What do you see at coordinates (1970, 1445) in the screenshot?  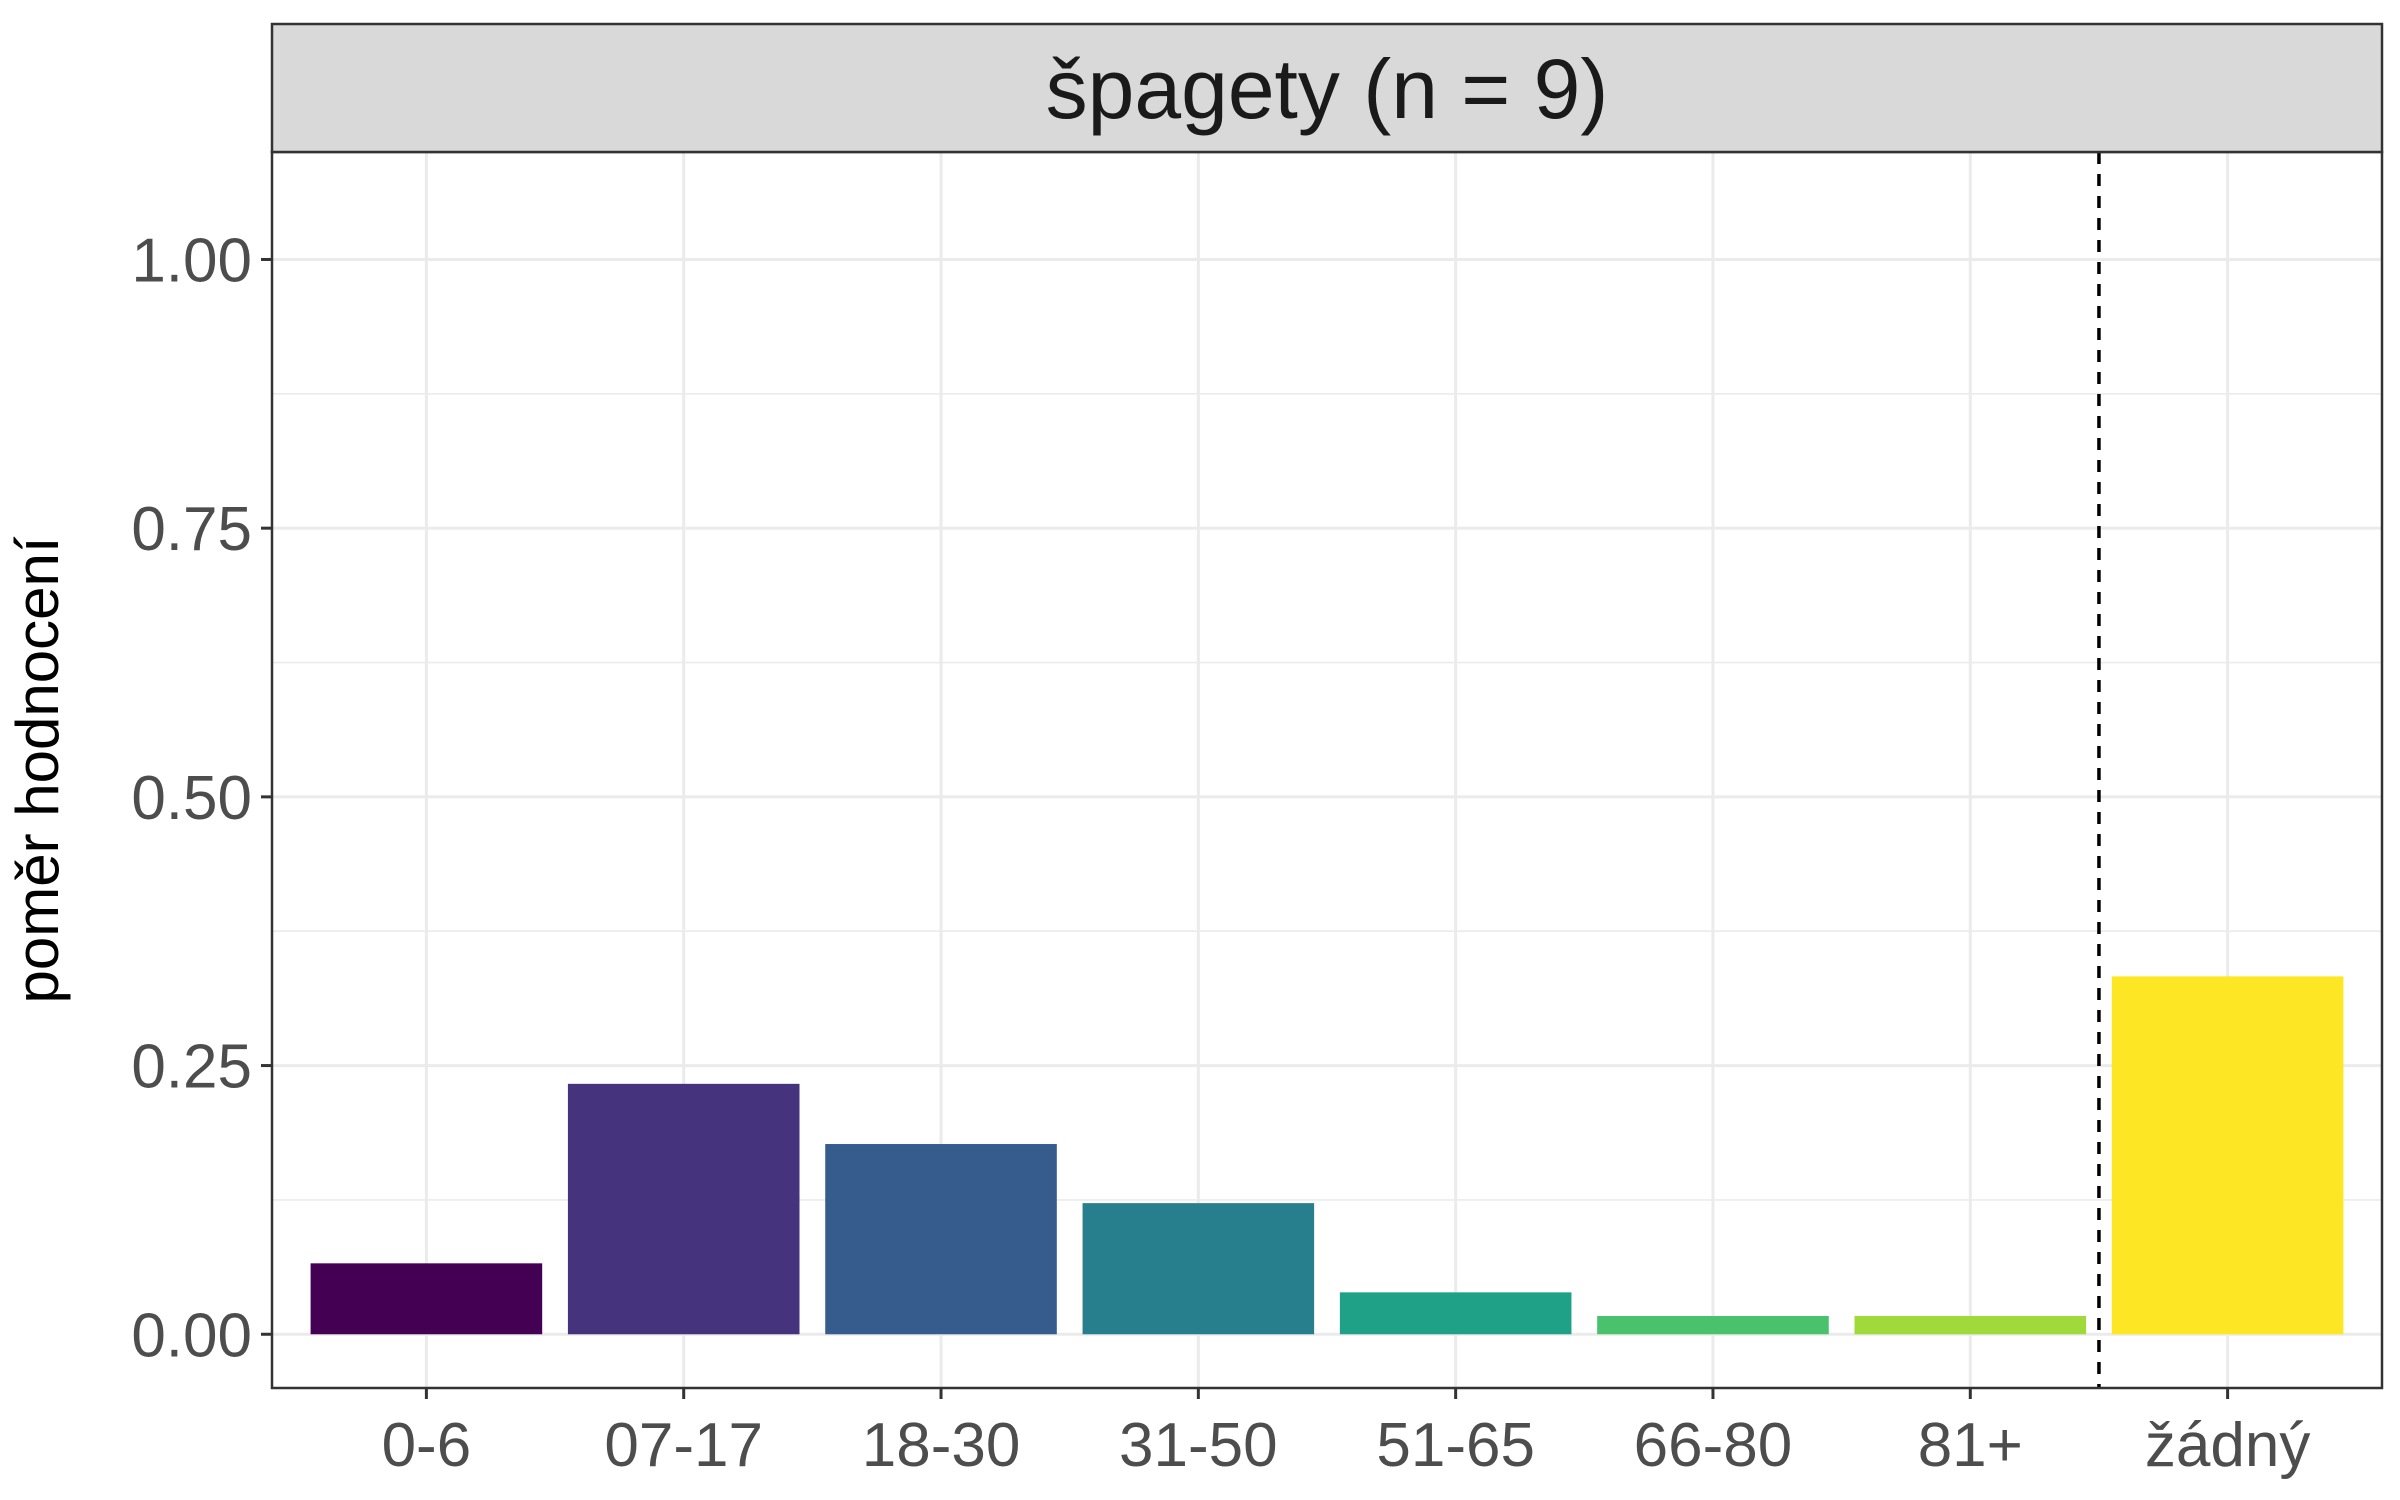 I see `x-tick-label: 81+` at bounding box center [1970, 1445].